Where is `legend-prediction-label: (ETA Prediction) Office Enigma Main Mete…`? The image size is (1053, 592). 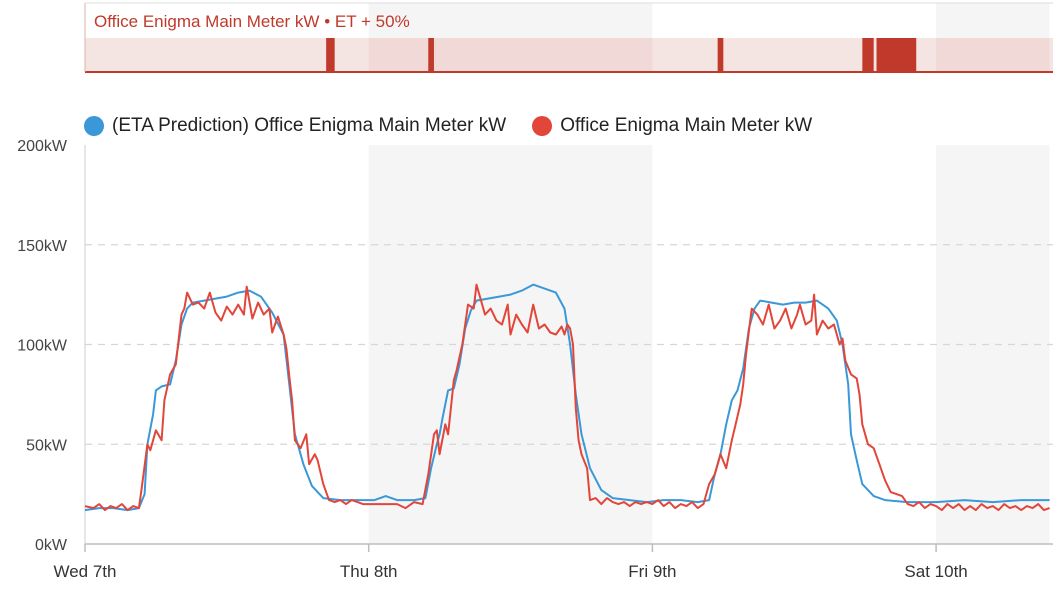 legend-prediction-label: (ETA Prediction) Office Enigma Main Mete… is located at coordinates (309, 125).